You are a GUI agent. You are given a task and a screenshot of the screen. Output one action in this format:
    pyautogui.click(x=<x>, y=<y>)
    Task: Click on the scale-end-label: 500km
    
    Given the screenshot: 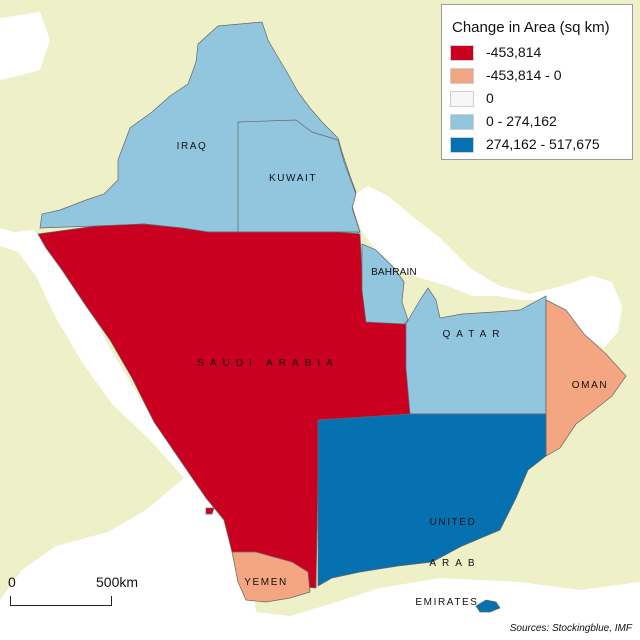 What is the action you would take?
    pyautogui.click(x=117, y=582)
    